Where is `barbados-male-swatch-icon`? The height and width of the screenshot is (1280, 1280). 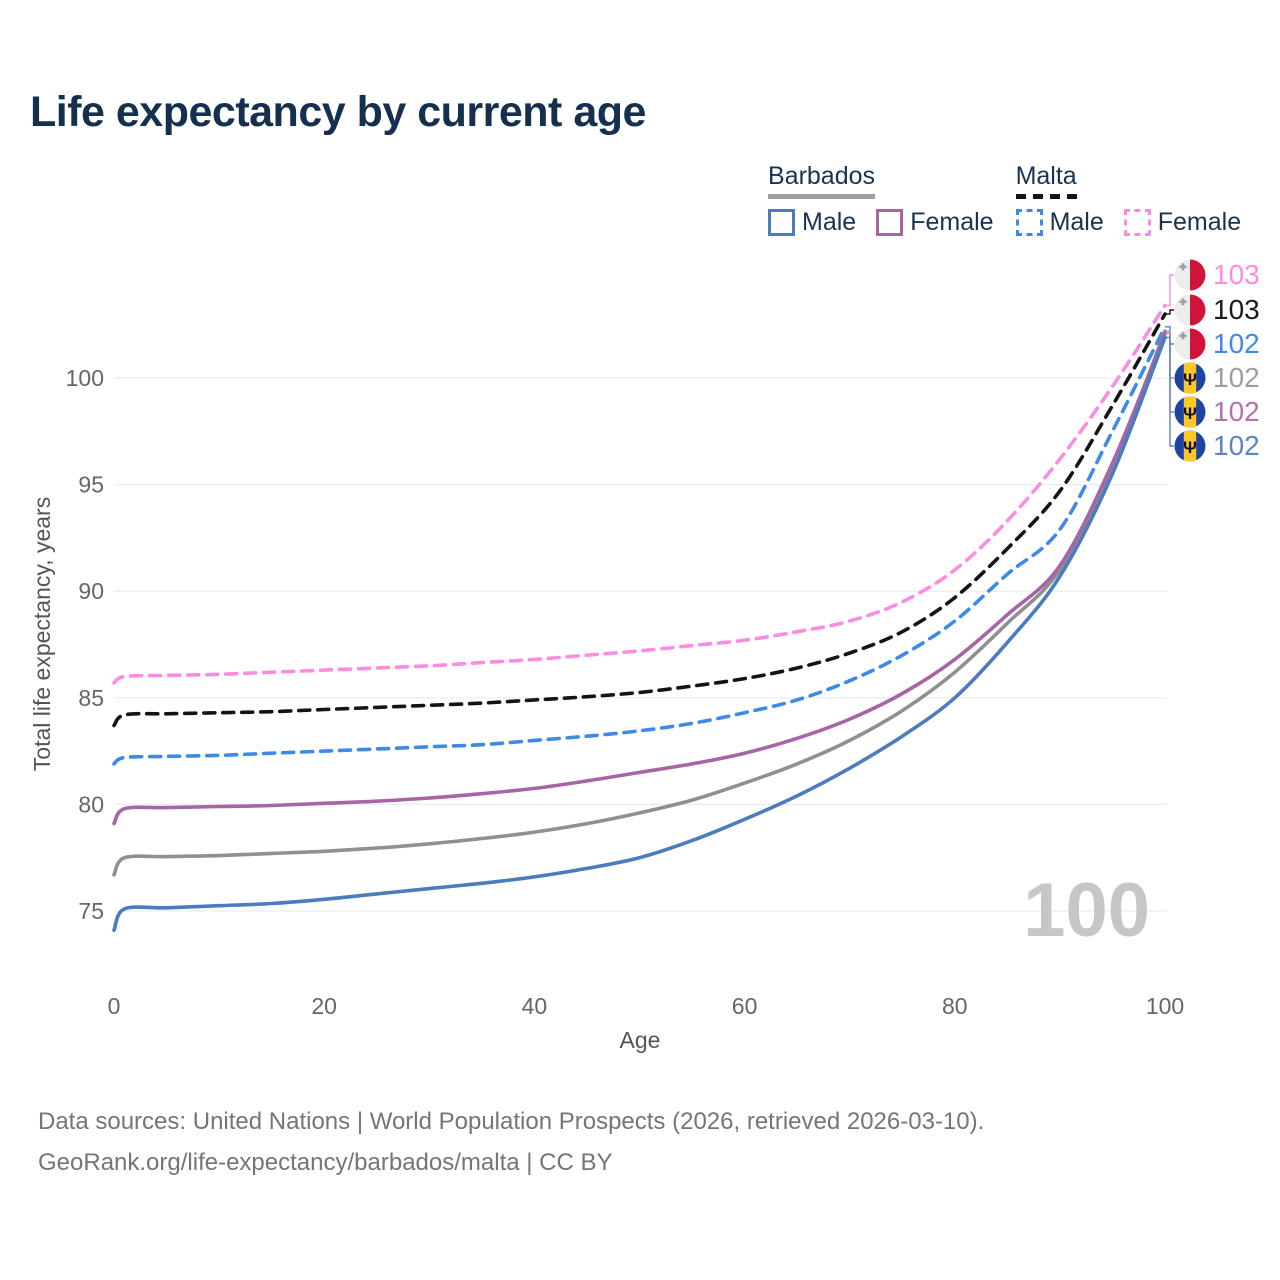 barbados-male-swatch-icon is located at coordinates (781, 222).